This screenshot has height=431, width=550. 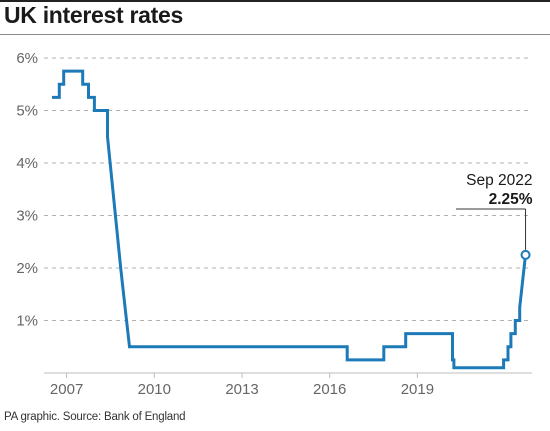 What do you see at coordinates (27, 268) in the screenshot?
I see `y-tick-label: 2%` at bounding box center [27, 268].